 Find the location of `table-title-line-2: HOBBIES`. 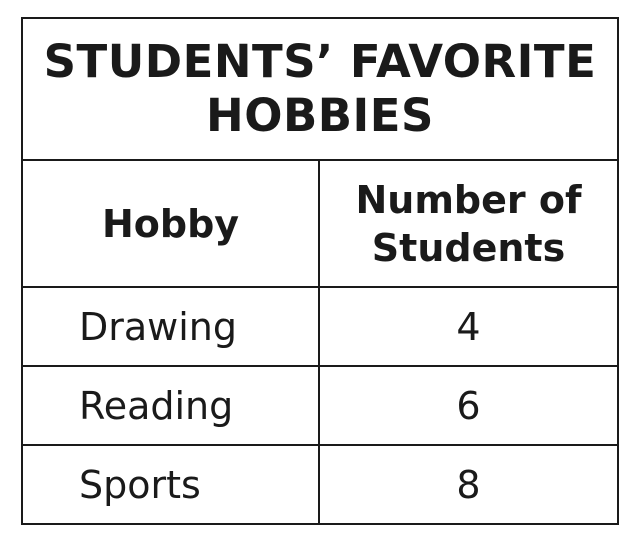

table-title-line-2: HOBBIES is located at coordinates (320, 115).